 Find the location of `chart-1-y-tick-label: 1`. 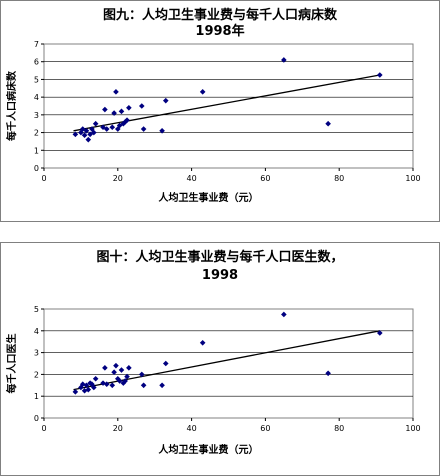

chart-1-y-tick-label: 1 is located at coordinates (36, 150).